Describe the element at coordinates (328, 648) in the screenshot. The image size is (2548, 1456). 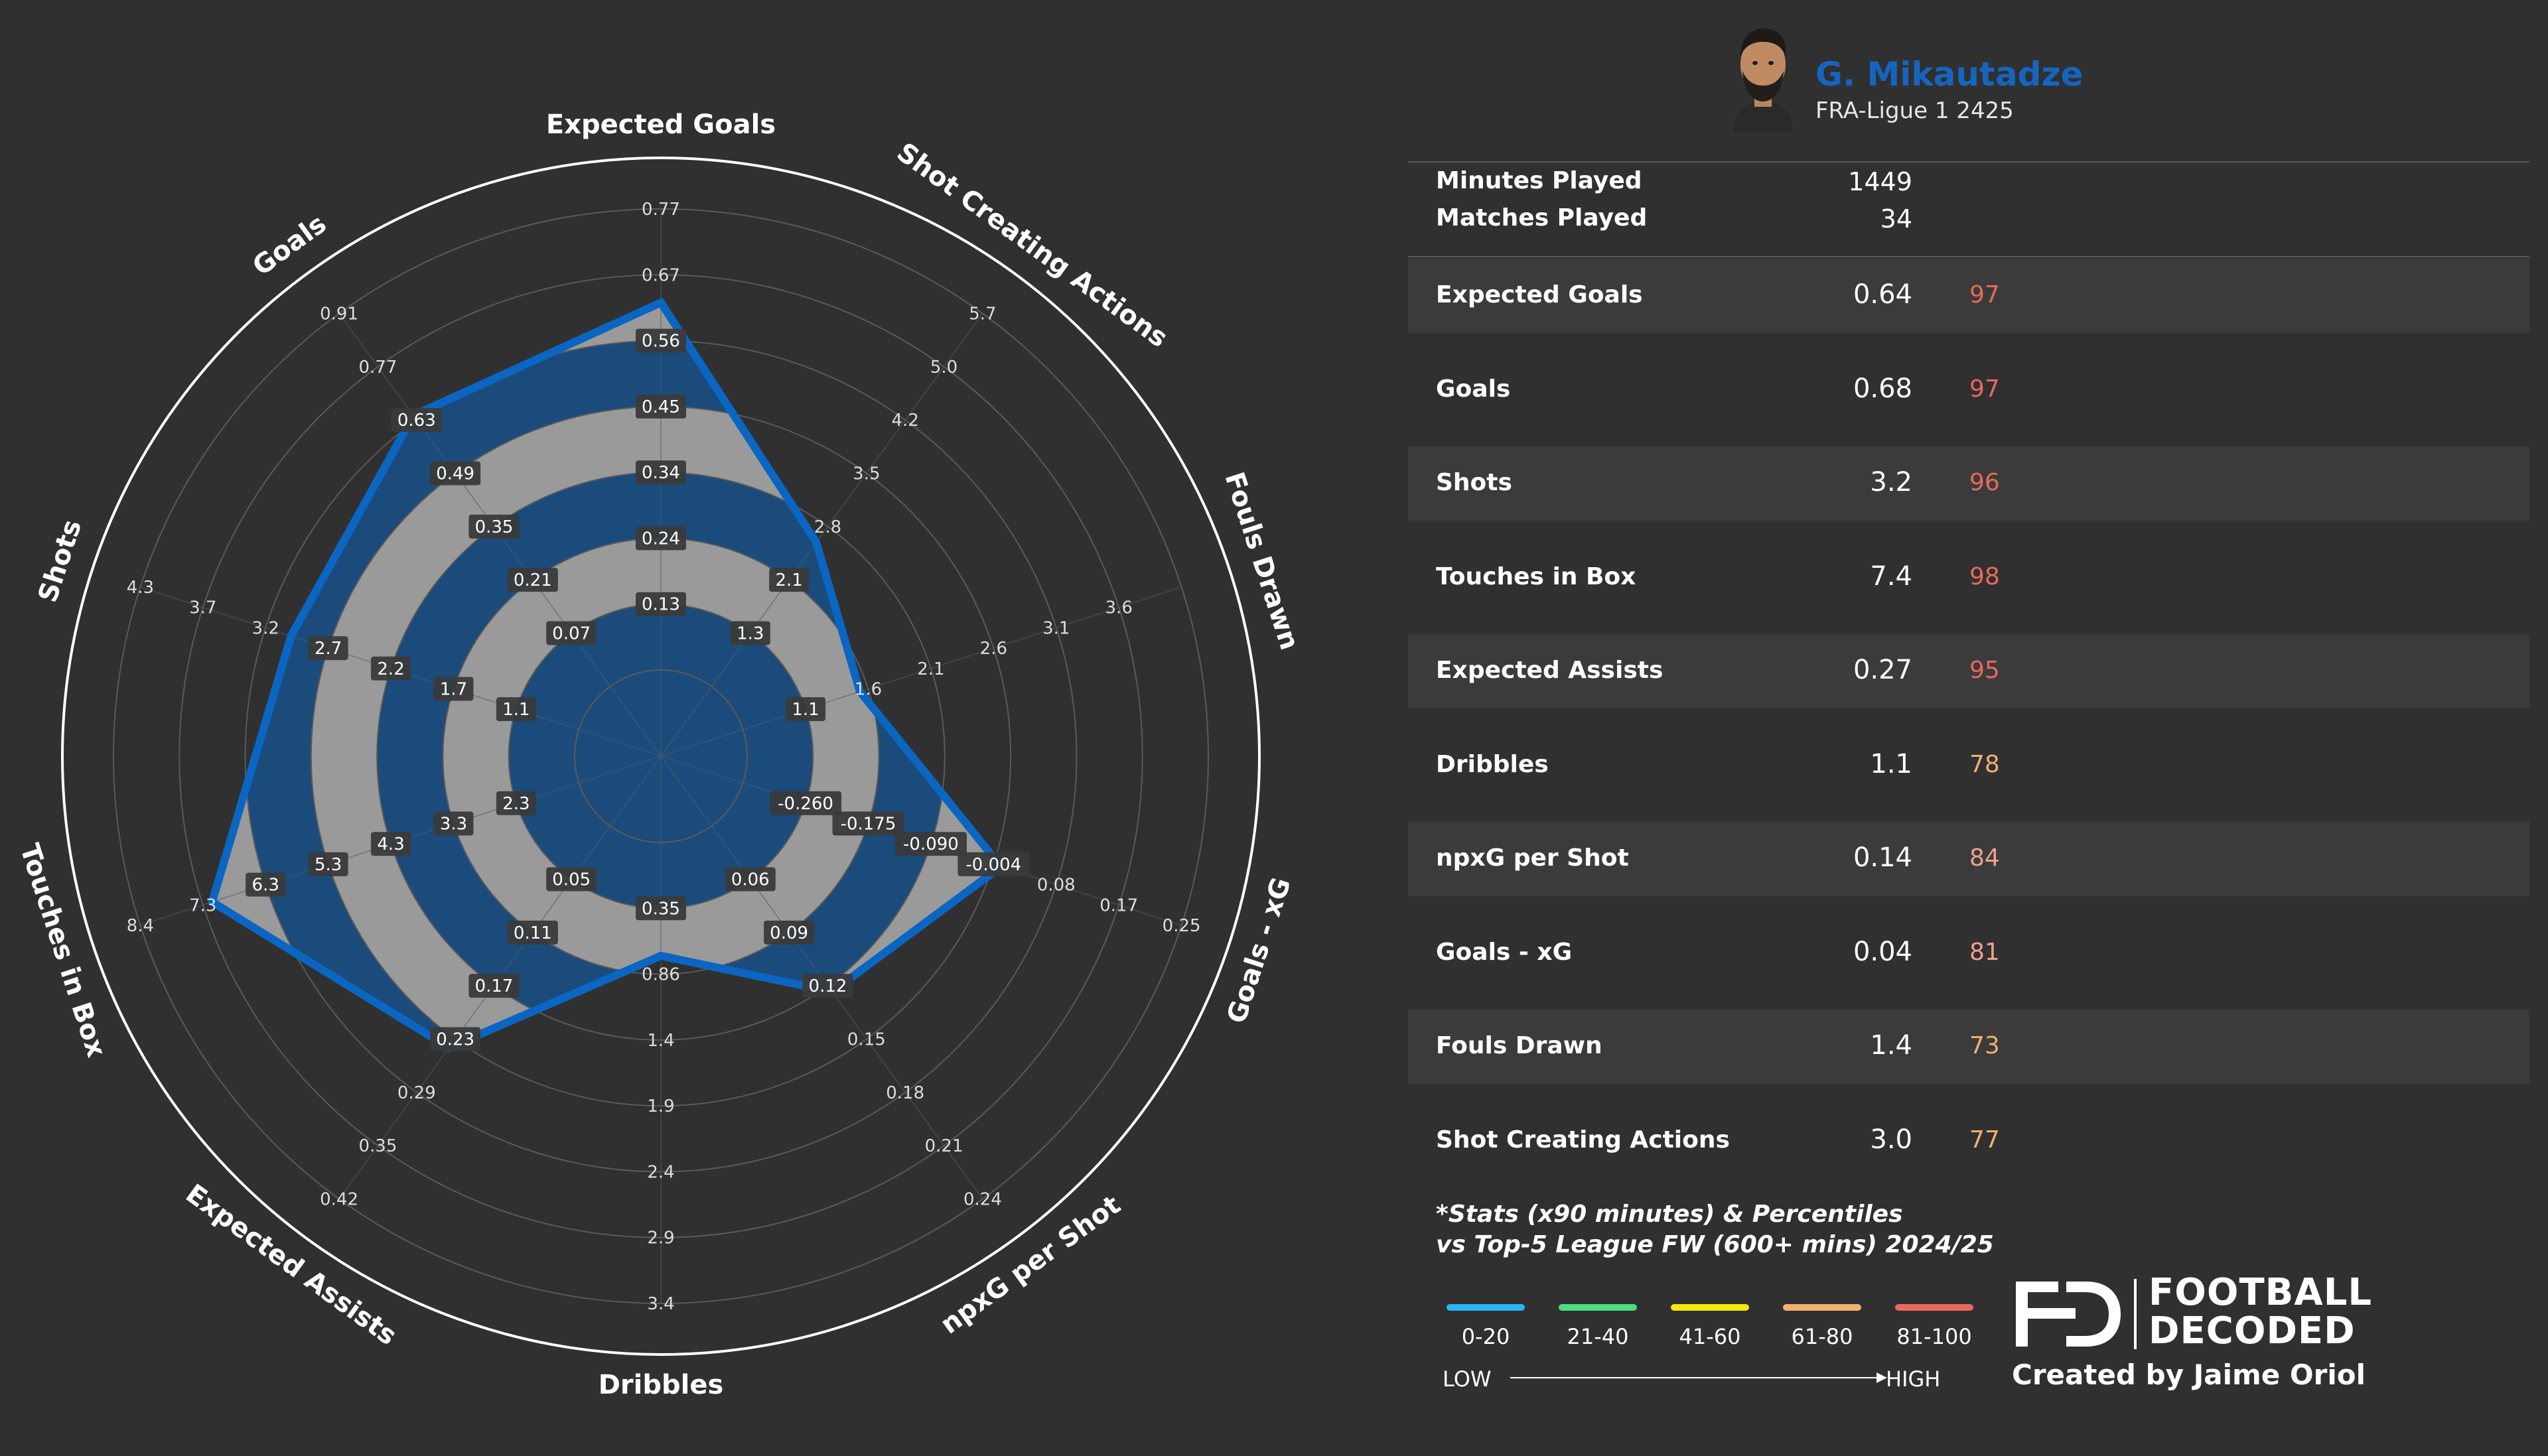
I see `radar-tick: 2.7` at that location.